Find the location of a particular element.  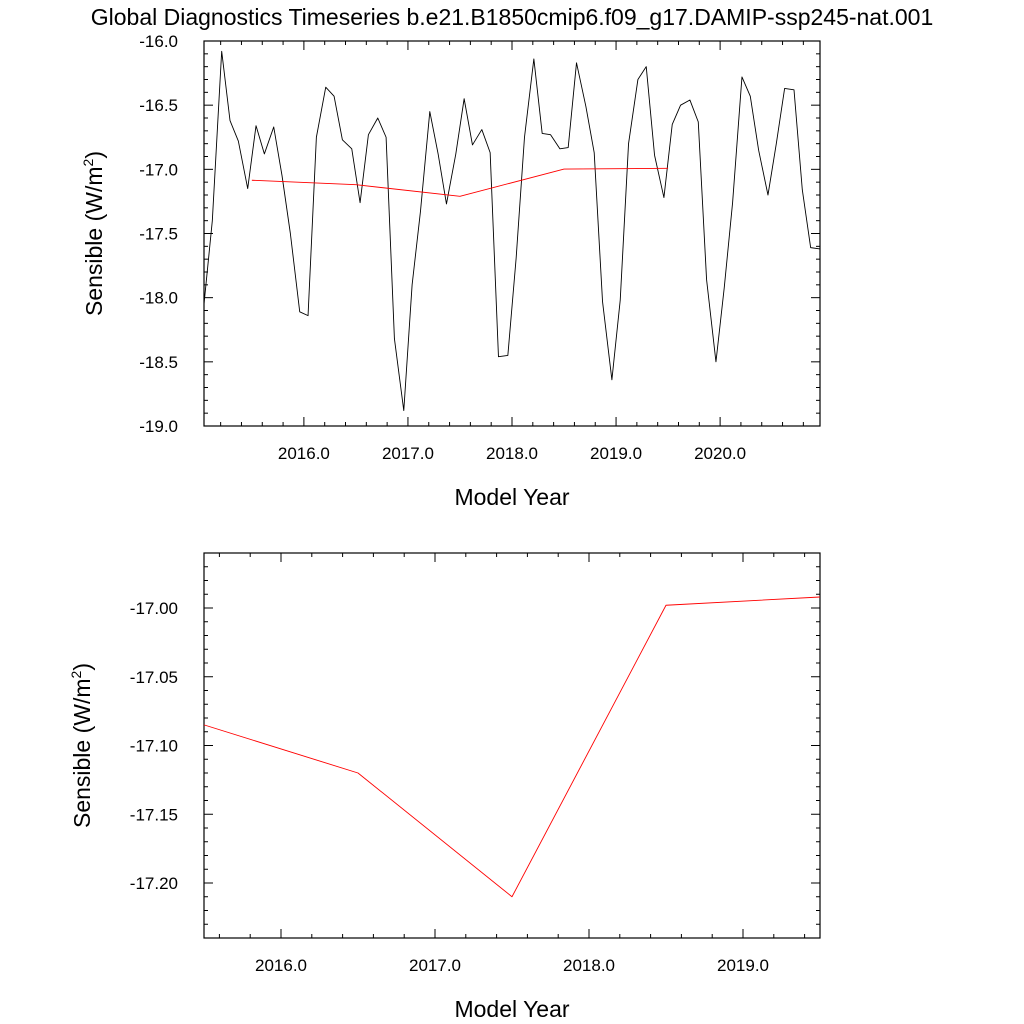

y-tick-label: -17.00 is located at coordinates (154, 608).